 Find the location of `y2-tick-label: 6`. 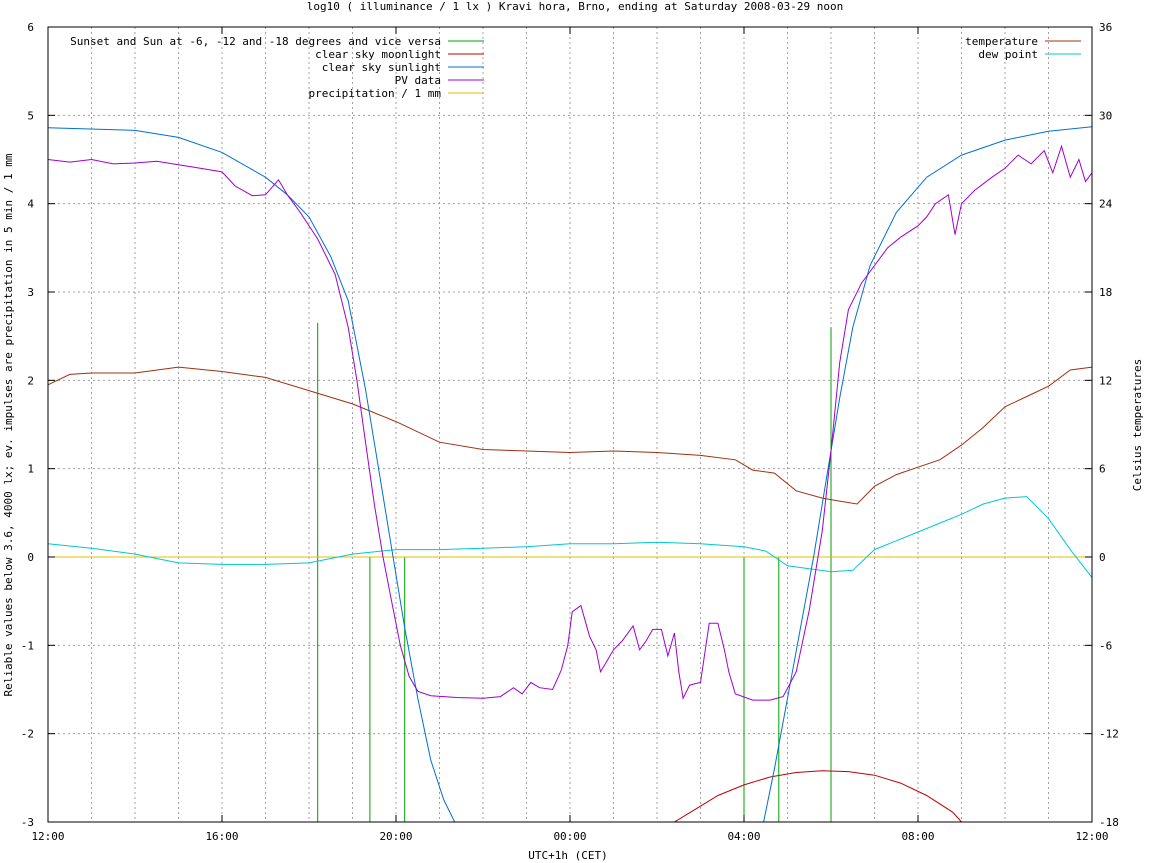

y2-tick-label: 6 is located at coordinates (1102, 469).